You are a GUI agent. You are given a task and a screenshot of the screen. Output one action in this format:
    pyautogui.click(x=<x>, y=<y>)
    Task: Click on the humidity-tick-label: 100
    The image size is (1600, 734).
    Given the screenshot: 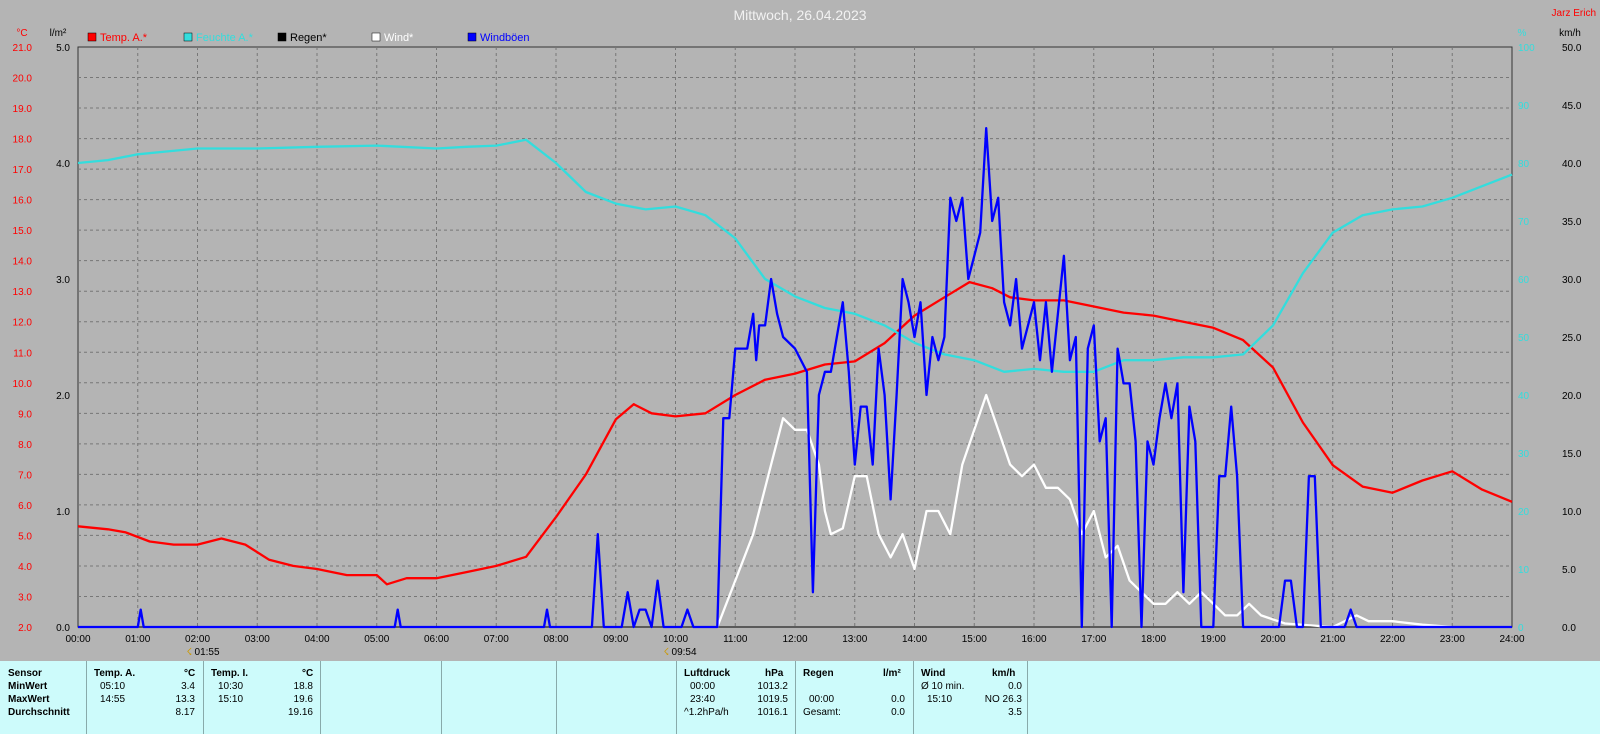 What is the action you would take?
    pyautogui.click(x=1526, y=48)
    